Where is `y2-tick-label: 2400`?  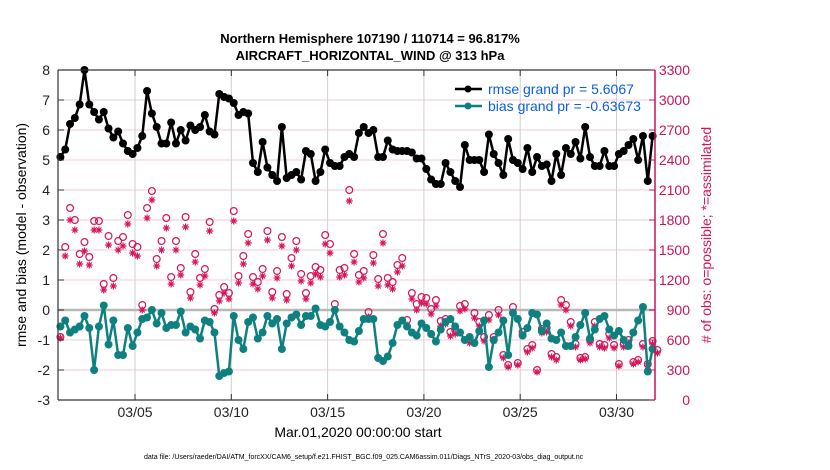
y2-tick-label: 2400 is located at coordinates (674, 160).